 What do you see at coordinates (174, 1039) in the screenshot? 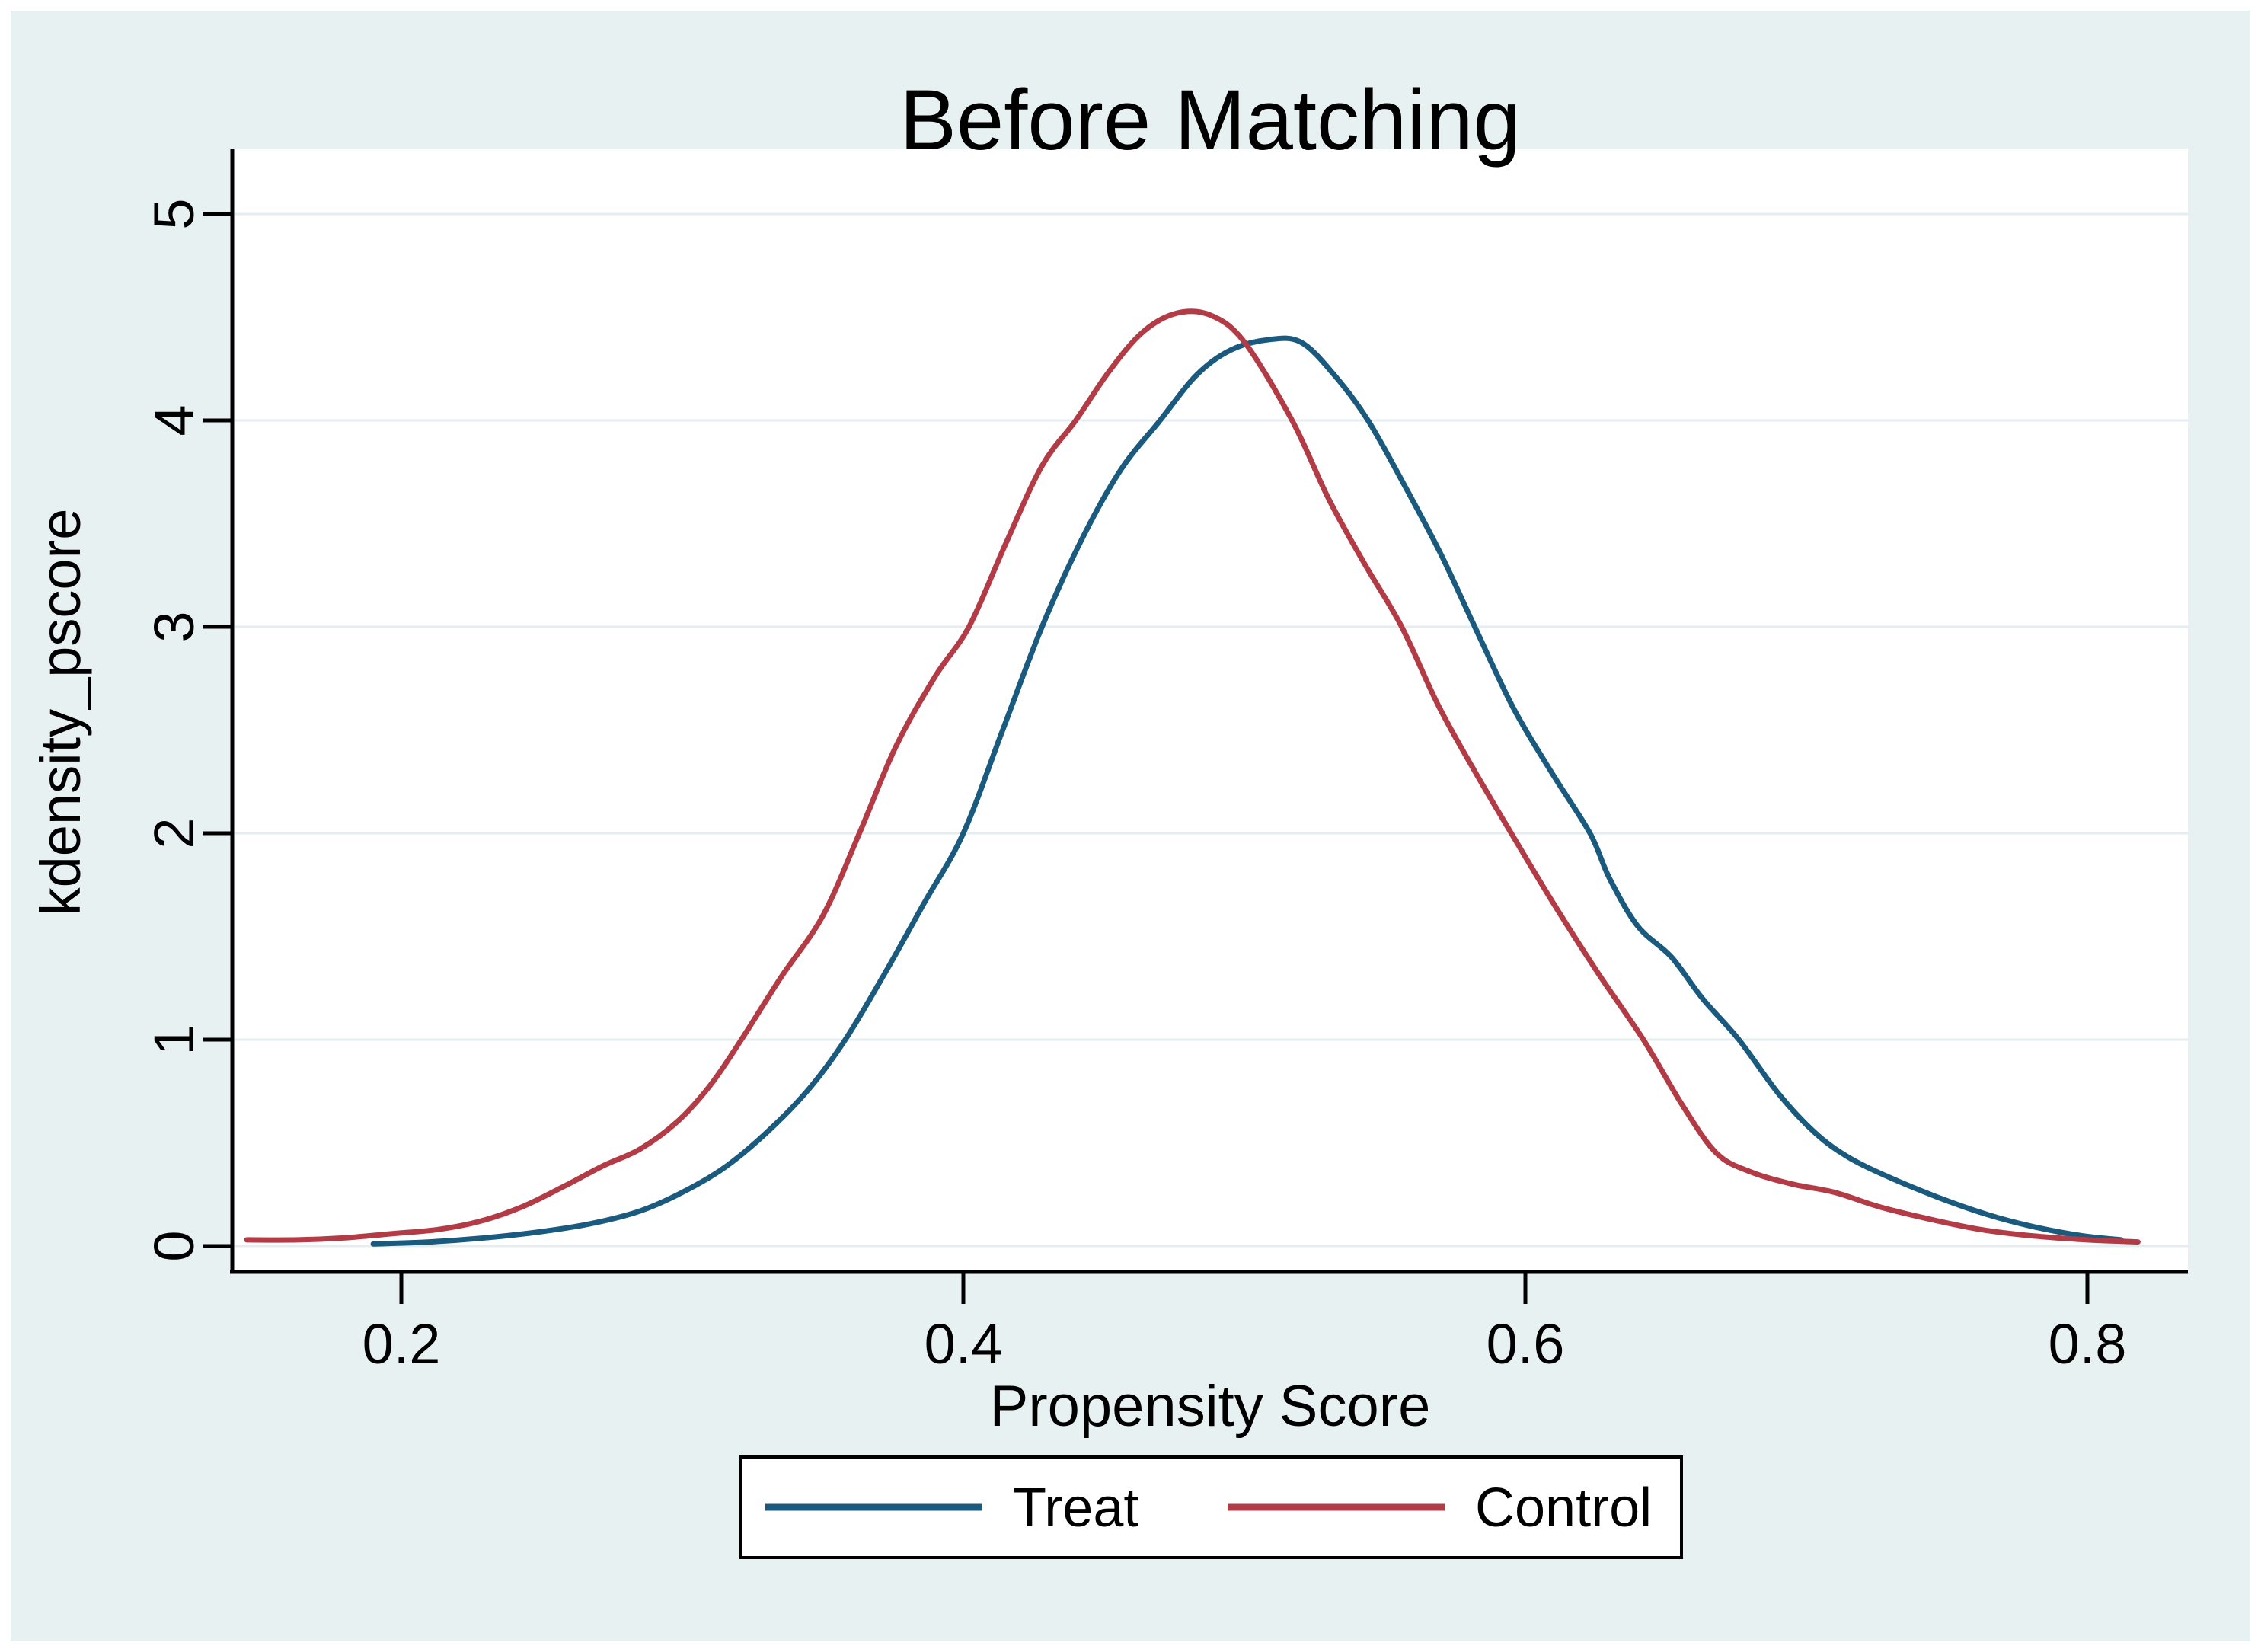
I see `y-tick-label: 1` at bounding box center [174, 1039].